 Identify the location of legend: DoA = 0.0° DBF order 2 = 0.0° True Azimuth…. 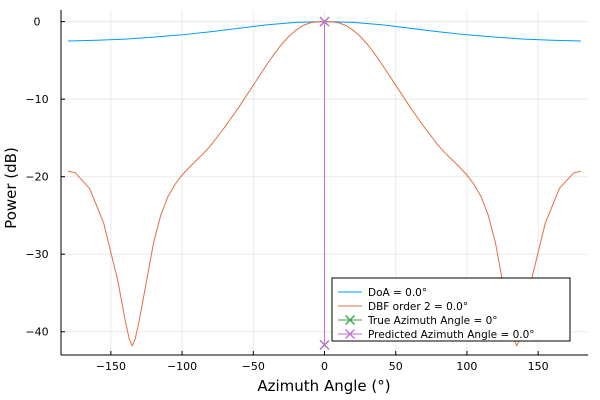
(451, 309).